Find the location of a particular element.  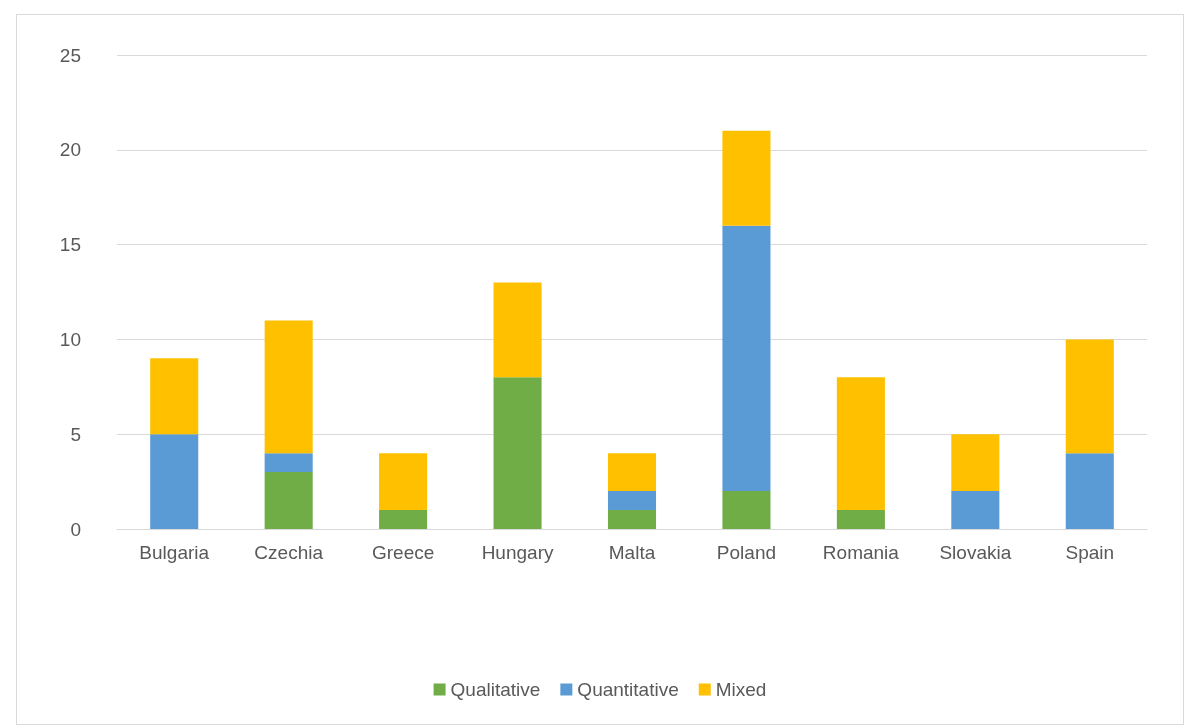

x-tick-label: Hungary is located at coordinates (517, 552).